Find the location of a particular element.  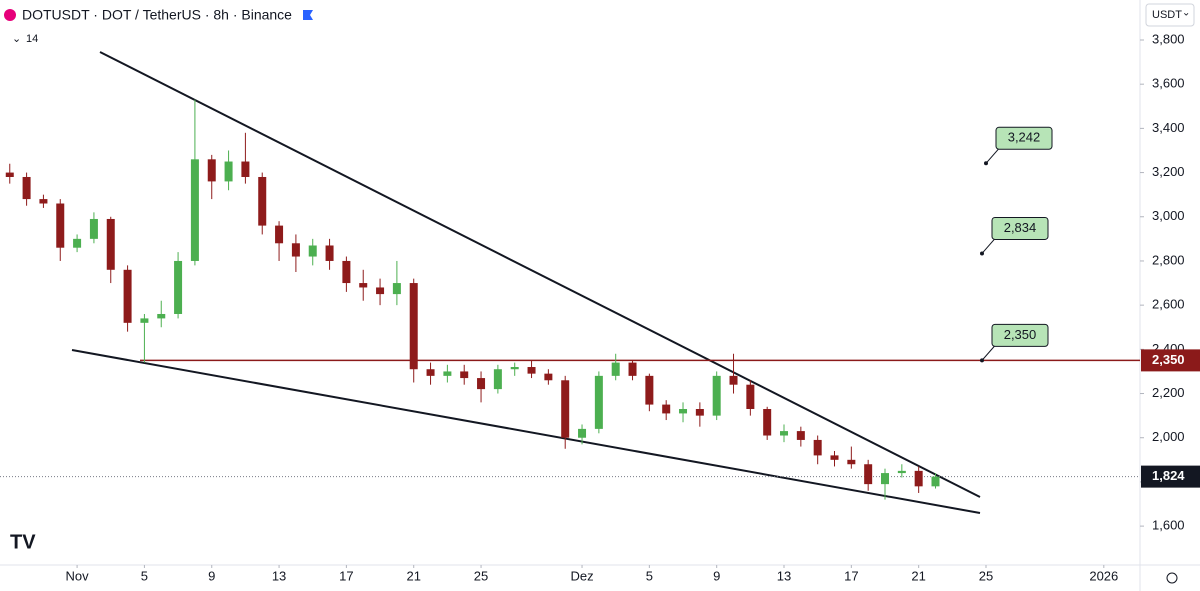

price-tag-label: 2,350 is located at coordinates (1168, 359).